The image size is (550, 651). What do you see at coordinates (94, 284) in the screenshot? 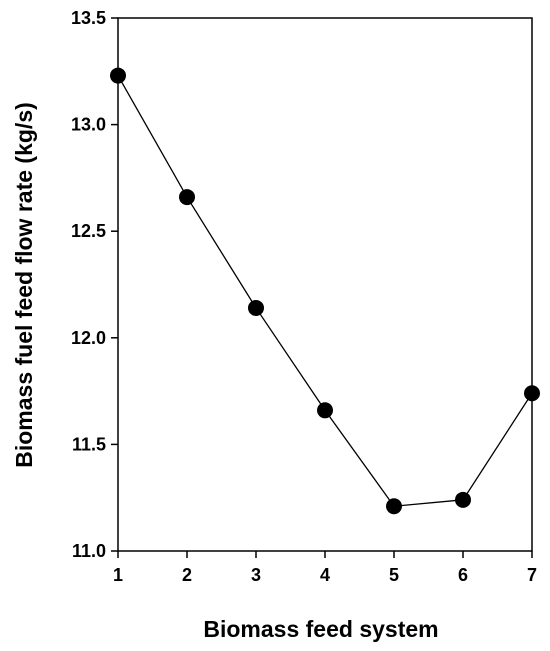
I see `y-axis-ticks: 11.0 11.5 12.0 12.5 13.0 13.5` at bounding box center [94, 284].